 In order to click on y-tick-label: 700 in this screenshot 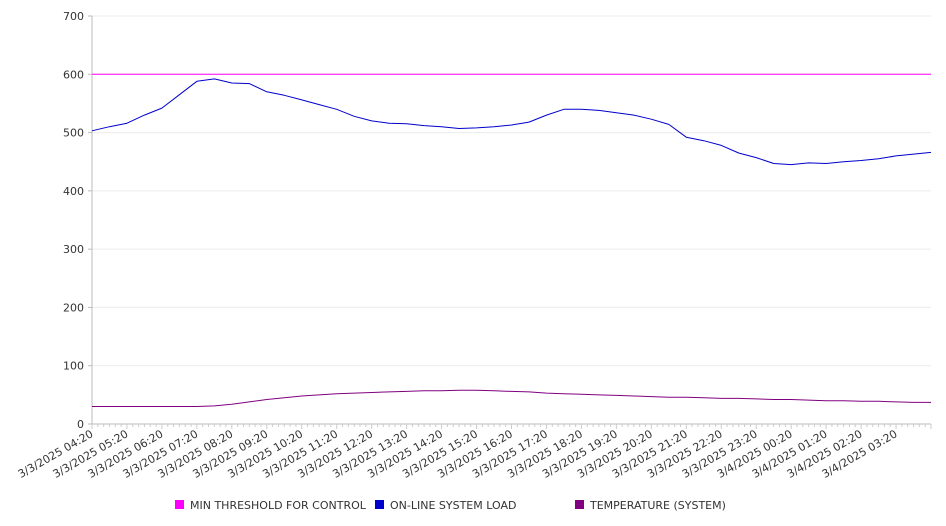, I will do `click(73, 16)`.